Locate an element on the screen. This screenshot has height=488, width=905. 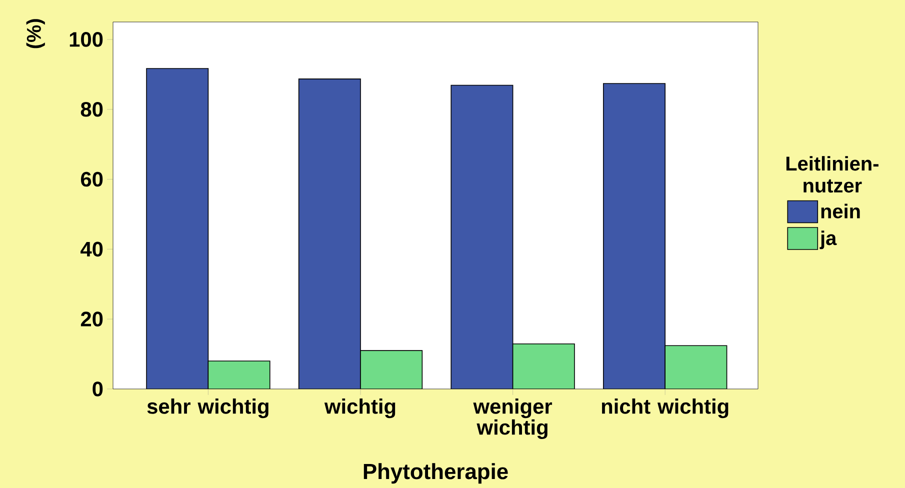
legend-label: ja is located at coordinates (828, 240).